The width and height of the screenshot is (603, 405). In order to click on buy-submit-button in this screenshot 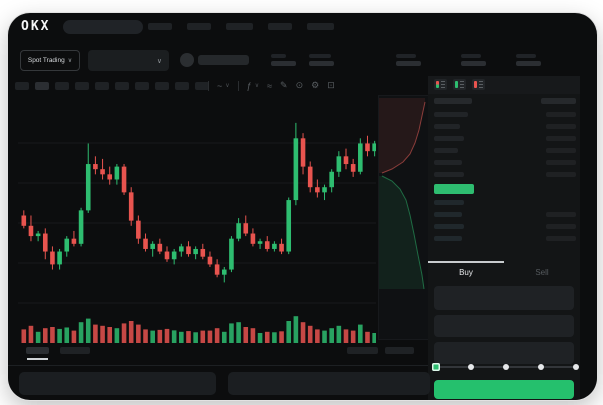, I will do `click(504, 389)`.